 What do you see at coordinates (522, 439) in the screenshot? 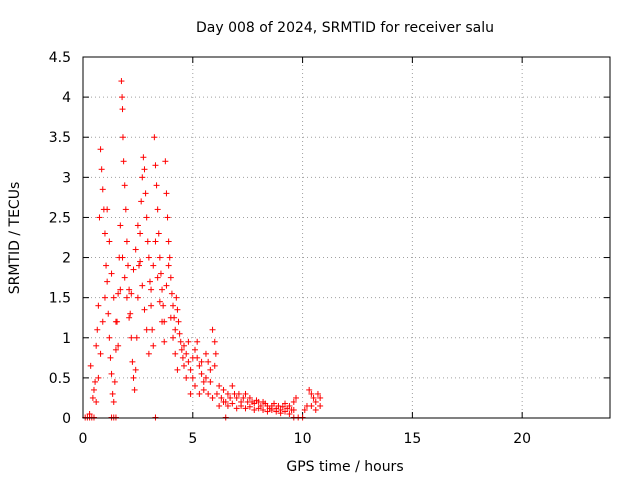
I see `x-tick-label: 20` at bounding box center [522, 439].